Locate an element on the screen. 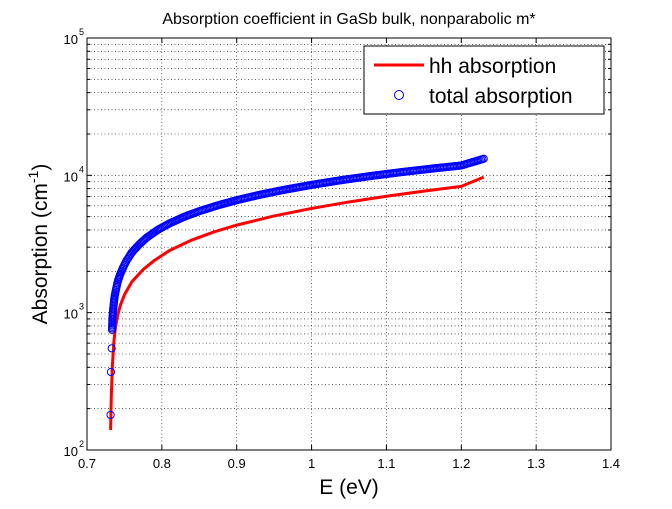  y-axis-label-close: ) is located at coordinates (40, 167).